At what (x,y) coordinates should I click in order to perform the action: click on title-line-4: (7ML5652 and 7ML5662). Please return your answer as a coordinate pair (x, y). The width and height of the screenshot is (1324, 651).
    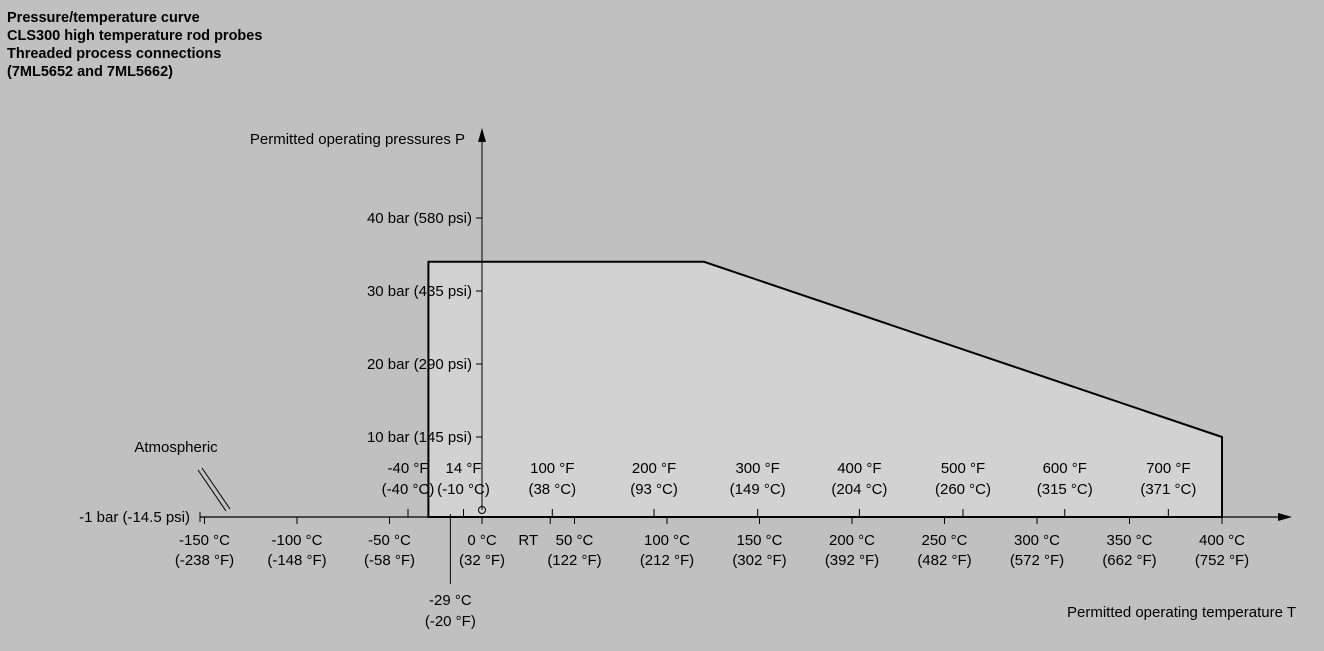
    Looking at the image, I should click on (90, 72).